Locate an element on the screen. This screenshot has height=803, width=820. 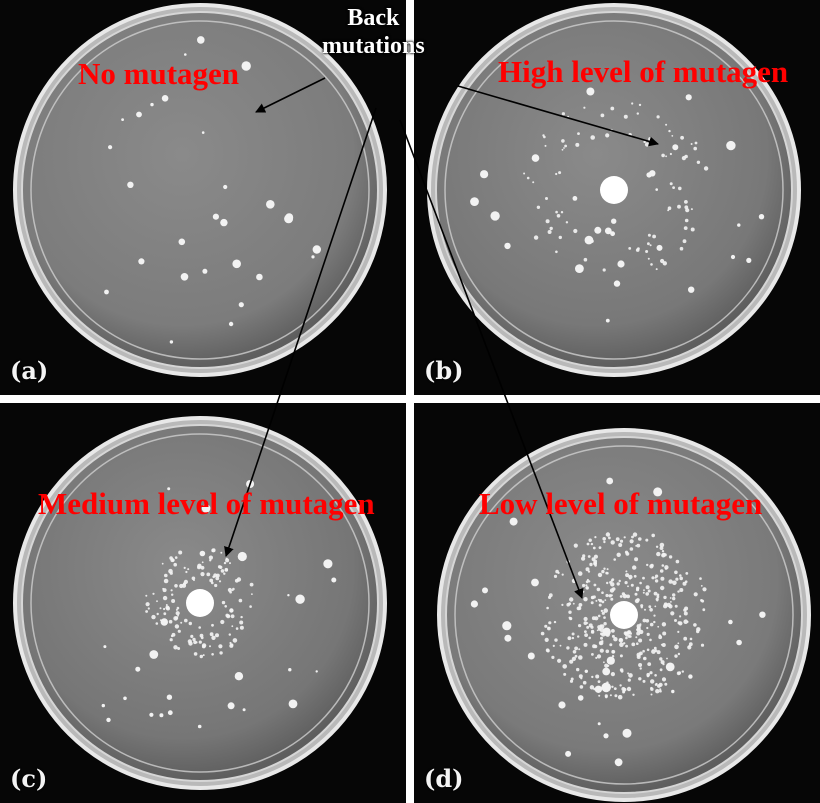
panel-letter-c: (c) is located at coordinates (29, 778).